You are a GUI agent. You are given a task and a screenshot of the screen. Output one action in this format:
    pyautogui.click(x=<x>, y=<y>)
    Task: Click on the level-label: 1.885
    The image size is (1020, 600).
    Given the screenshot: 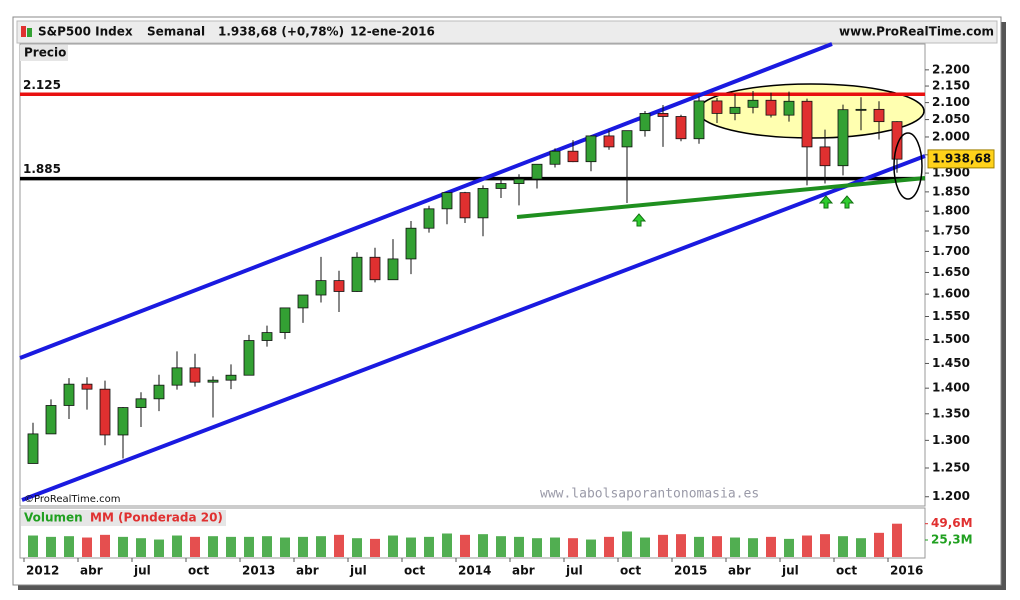 What is the action you would take?
    pyautogui.click(x=42, y=169)
    